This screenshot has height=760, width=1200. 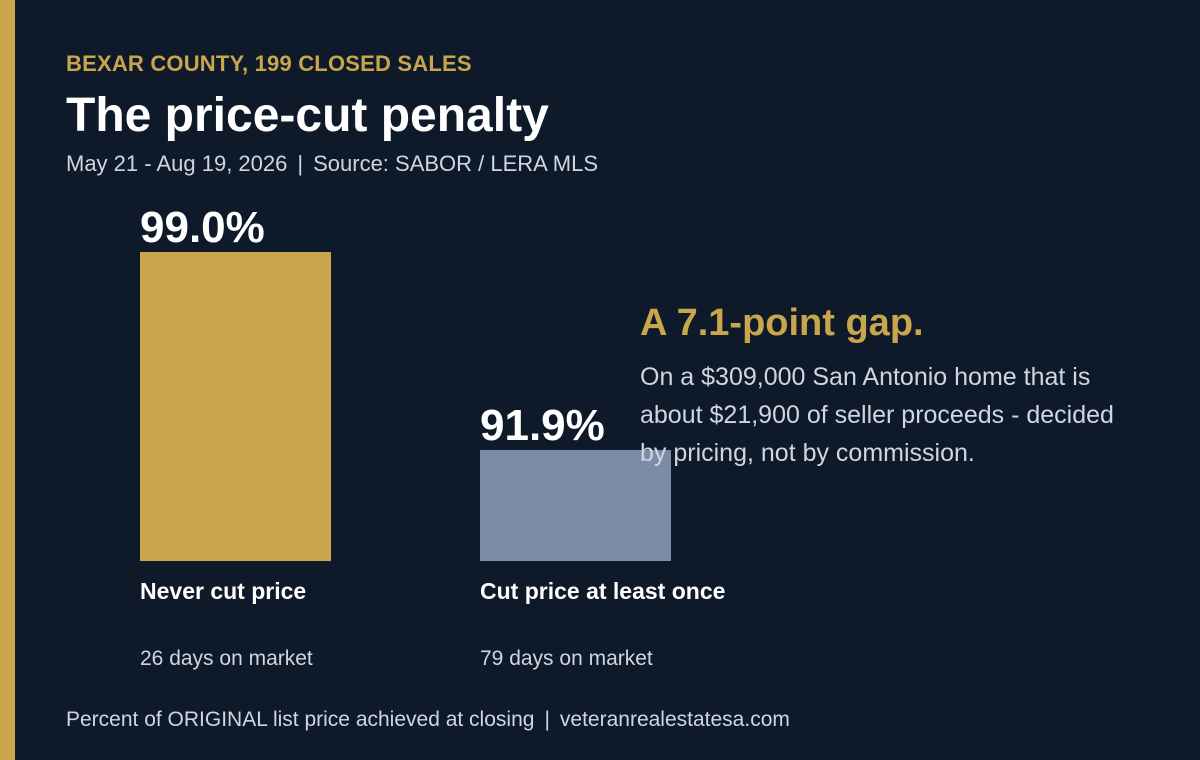 What do you see at coordinates (269, 63) in the screenshot?
I see `eyebrow-label: BEXAR COUNTY, 199 CLOSED SALES` at bounding box center [269, 63].